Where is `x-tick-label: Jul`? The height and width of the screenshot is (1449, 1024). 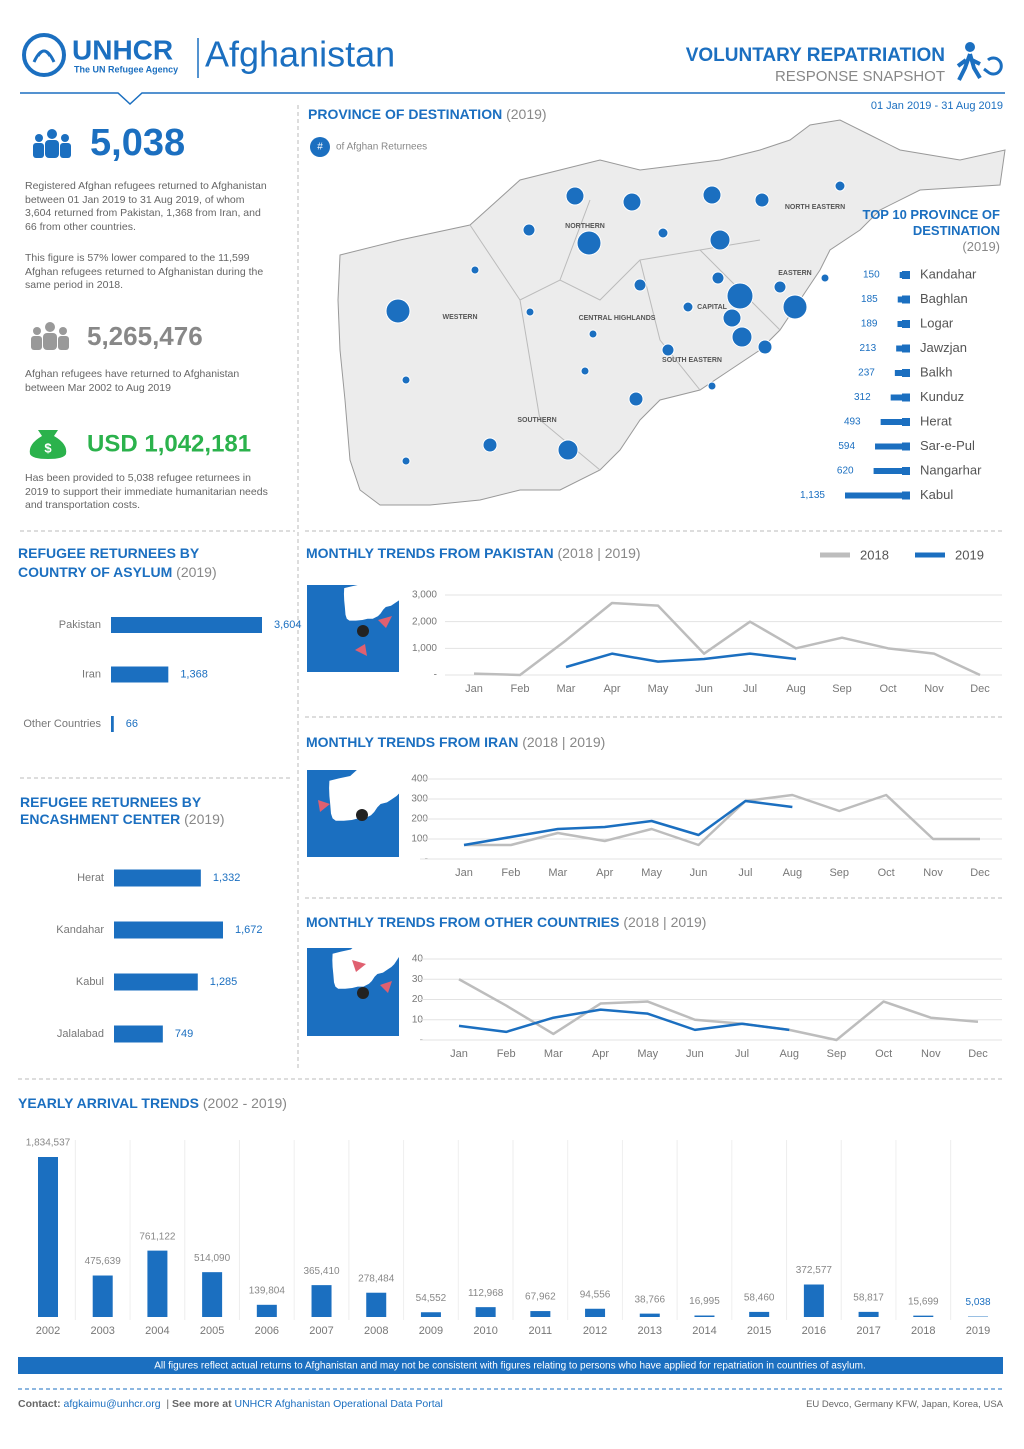 x-tick-label: Jul is located at coordinates (745, 873).